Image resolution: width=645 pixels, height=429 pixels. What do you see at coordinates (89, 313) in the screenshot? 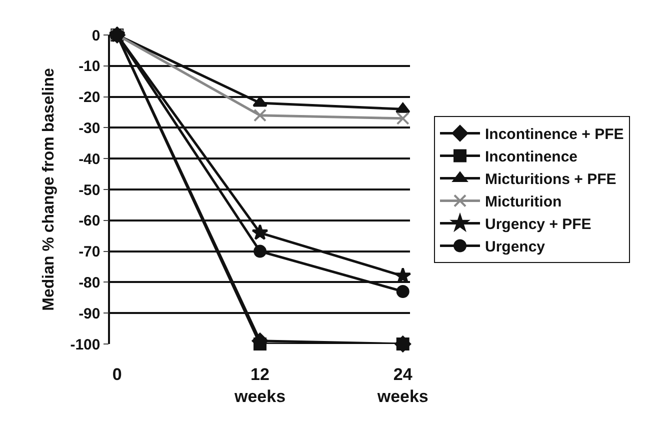
I see `y-tick-label: -90` at bounding box center [89, 313].